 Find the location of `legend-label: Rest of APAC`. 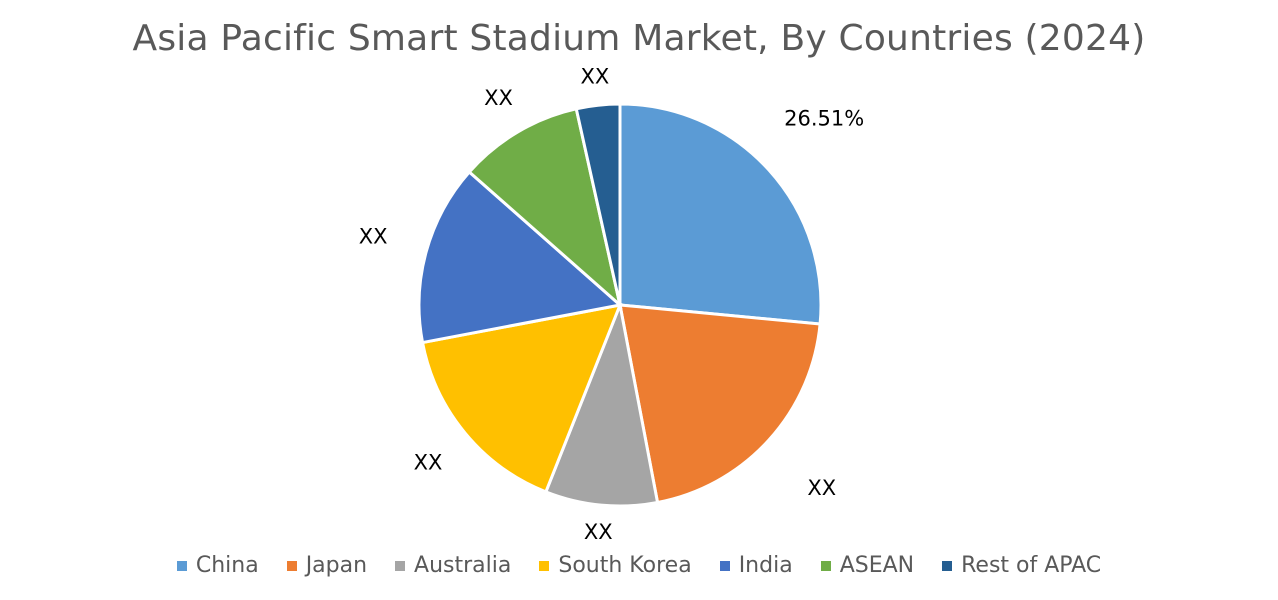

legend-label: Rest of APAC is located at coordinates (1031, 565).